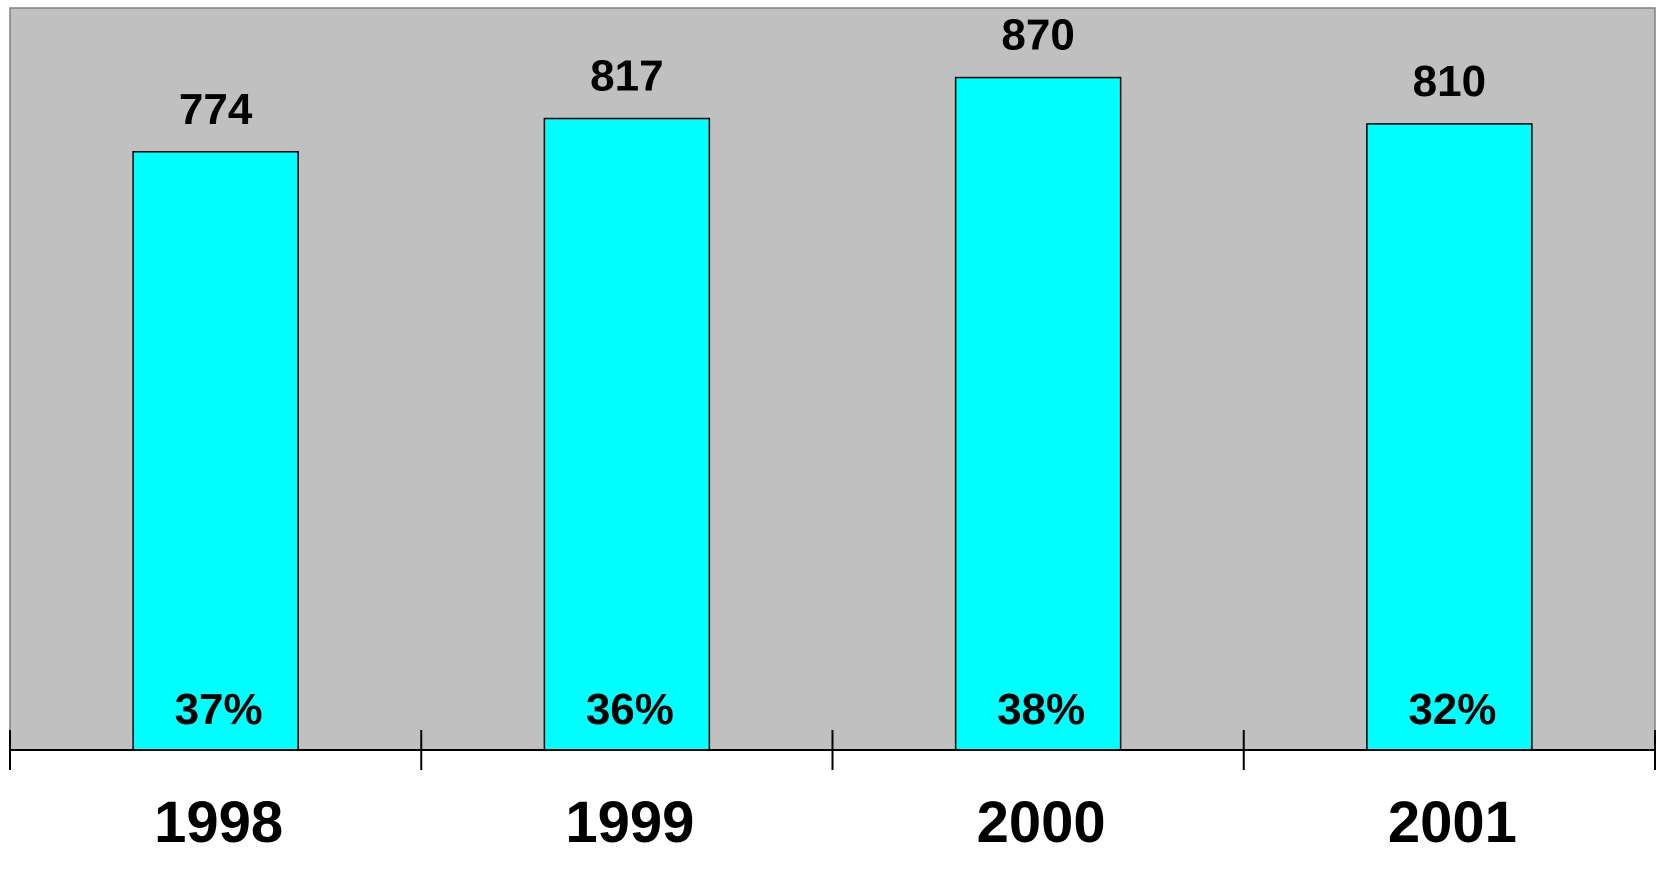 The height and width of the screenshot is (873, 1667). I want to click on x-tick-label-2000: 2000, so click(1041, 822).